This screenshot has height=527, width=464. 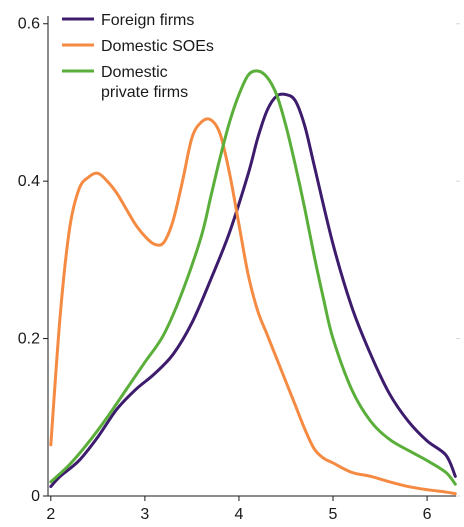 I want to click on y-tick-label: 0, so click(x=35, y=496).